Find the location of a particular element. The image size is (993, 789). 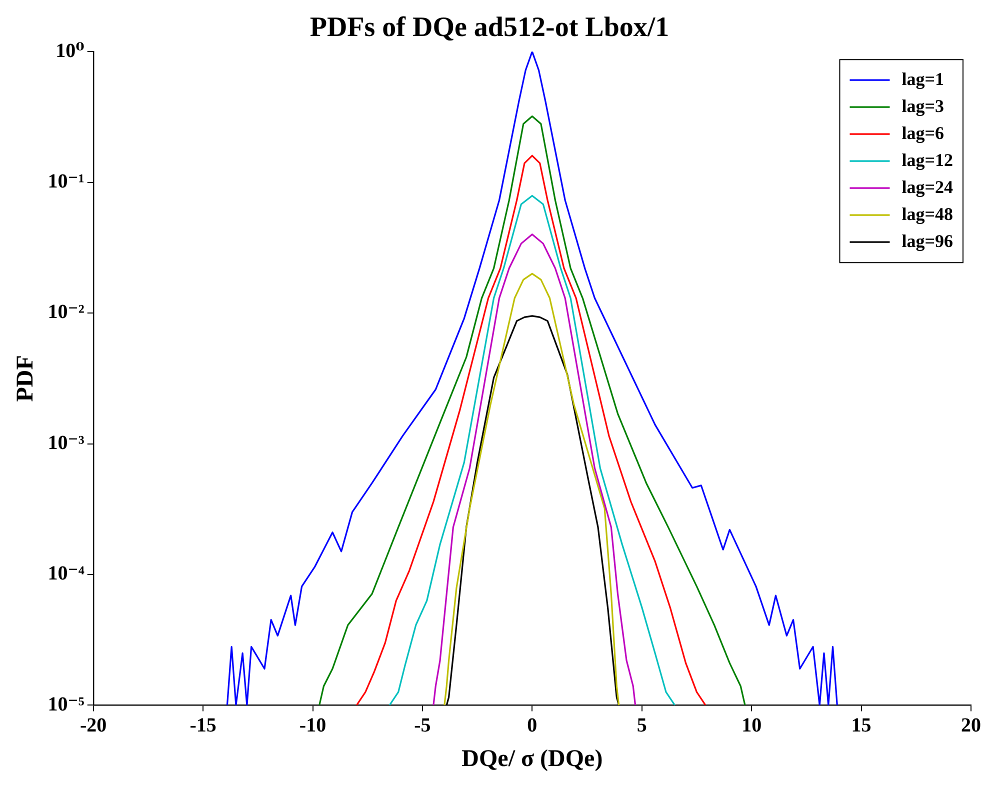

x-tick-label: -15 is located at coordinates (203, 725).